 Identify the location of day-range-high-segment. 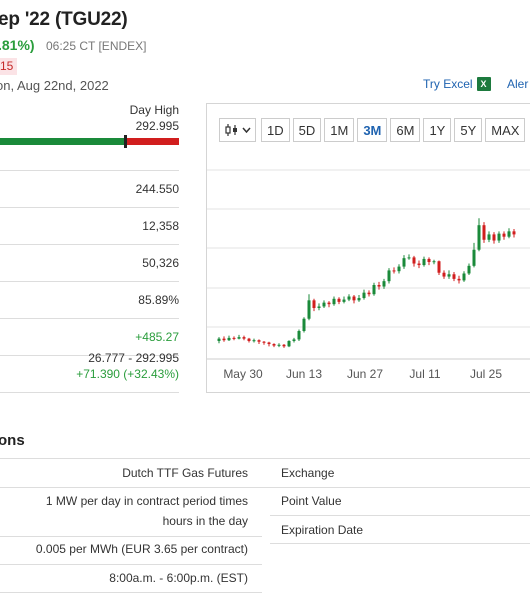
(152, 141).